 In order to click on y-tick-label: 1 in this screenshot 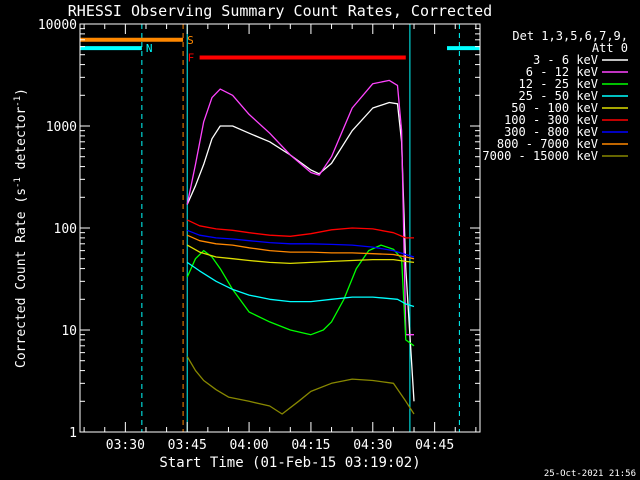, I will do `click(73, 433)`.